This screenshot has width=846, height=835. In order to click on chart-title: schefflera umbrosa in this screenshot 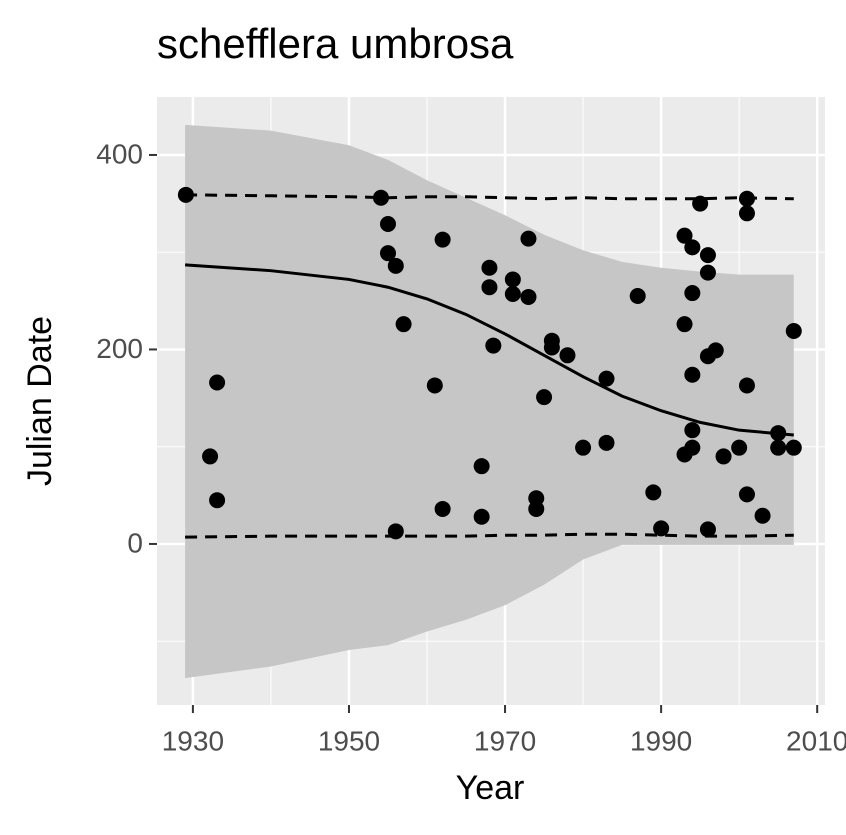, I will do `click(335, 43)`.